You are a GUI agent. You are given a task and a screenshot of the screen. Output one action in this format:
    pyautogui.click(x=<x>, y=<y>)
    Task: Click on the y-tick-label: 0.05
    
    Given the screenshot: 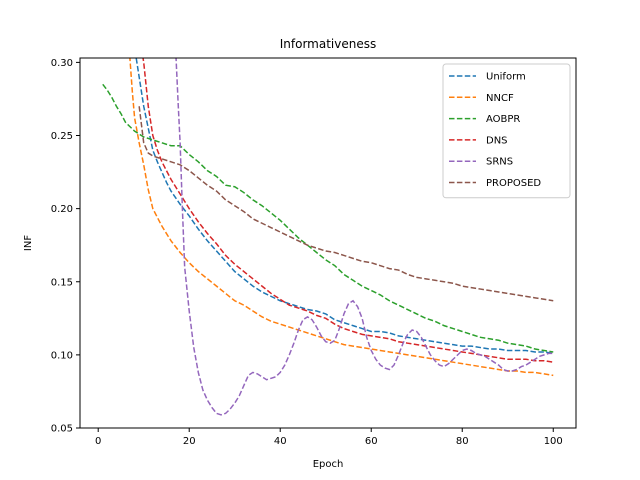 What is the action you would take?
    pyautogui.click(x=62, y=429)
    